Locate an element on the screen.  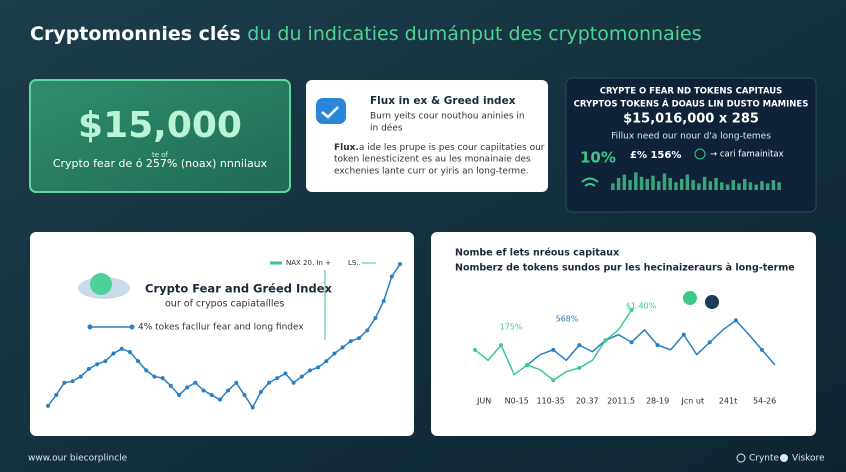
price-caption: Crypto fear de ó 257% (noax) nnnilaux is located at coordinates (160, 163).